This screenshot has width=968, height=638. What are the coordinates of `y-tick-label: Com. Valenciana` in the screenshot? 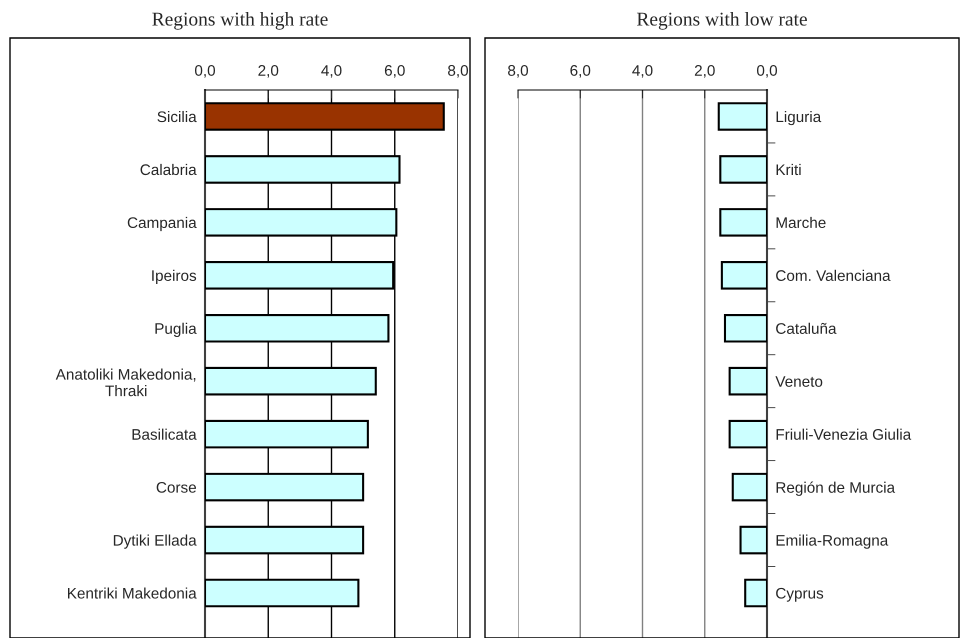 It's located at (833, 275).